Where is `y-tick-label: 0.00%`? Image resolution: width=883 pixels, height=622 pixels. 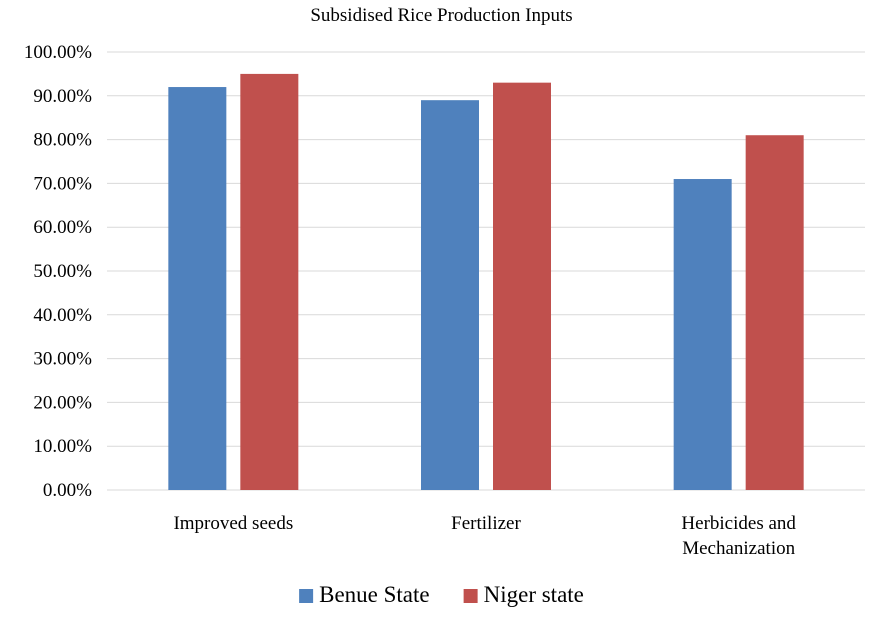
y-tick-label: 0.00% is located at coordinates (67, 490).